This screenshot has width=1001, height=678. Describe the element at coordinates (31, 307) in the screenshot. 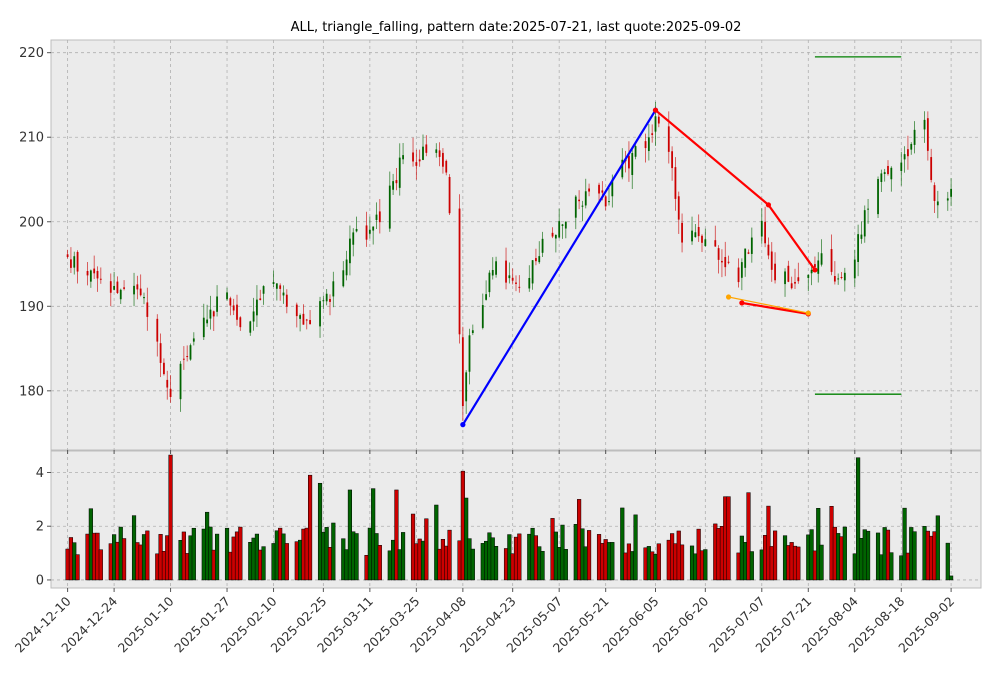

I see `price-y-tick-label: 190` at that location.